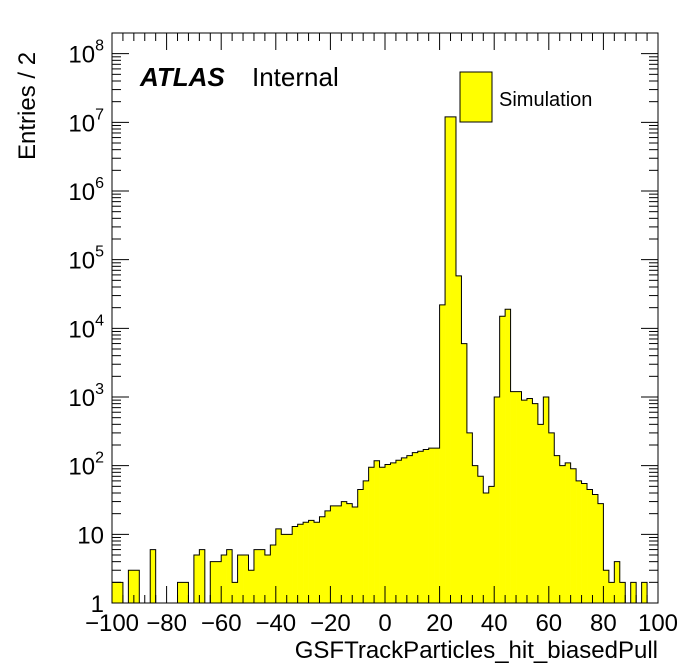  I want to click on y-tick-label: 10⁸, so click(86, 53).